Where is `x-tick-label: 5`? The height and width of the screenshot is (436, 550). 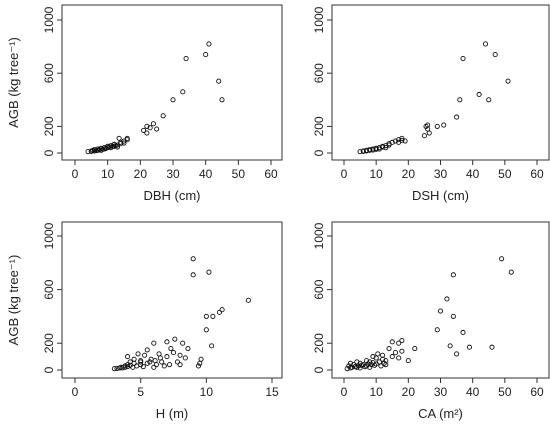 x-tick-label: 5 is located at coordinates (140, 392).